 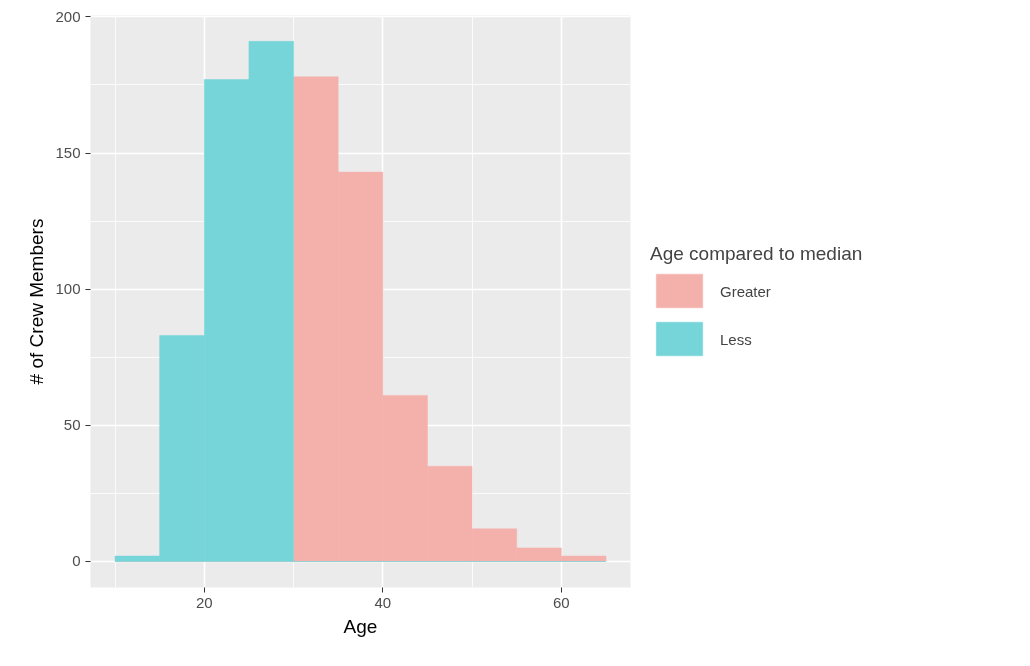 I want to click on legend-label: Greater, so click(x=745, y=290).